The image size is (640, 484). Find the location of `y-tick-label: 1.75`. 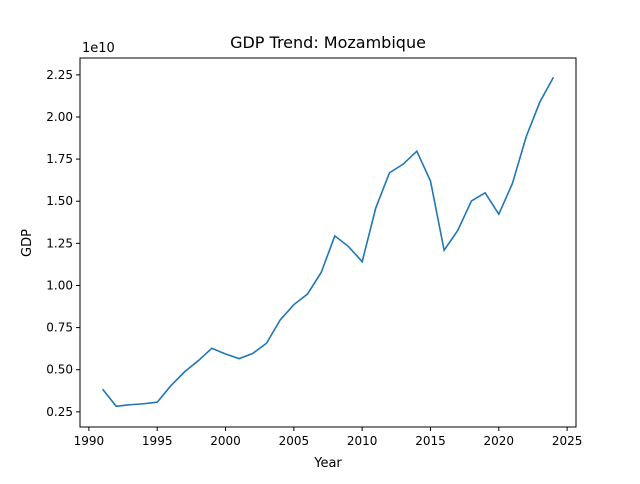

y-tick-label: 1.75 is located at coordinates (59, 159).